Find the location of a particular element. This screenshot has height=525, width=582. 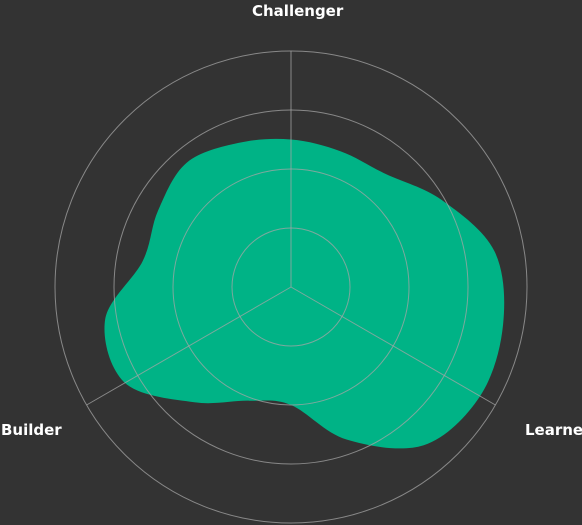

axis-label-learner: Learner is located at coordinates (553, 430).